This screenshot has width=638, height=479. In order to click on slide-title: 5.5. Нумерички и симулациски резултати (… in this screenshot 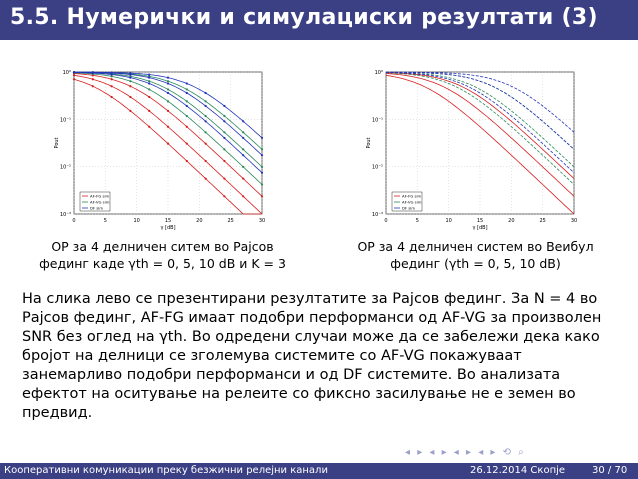, I will do `click(304, 17)`.